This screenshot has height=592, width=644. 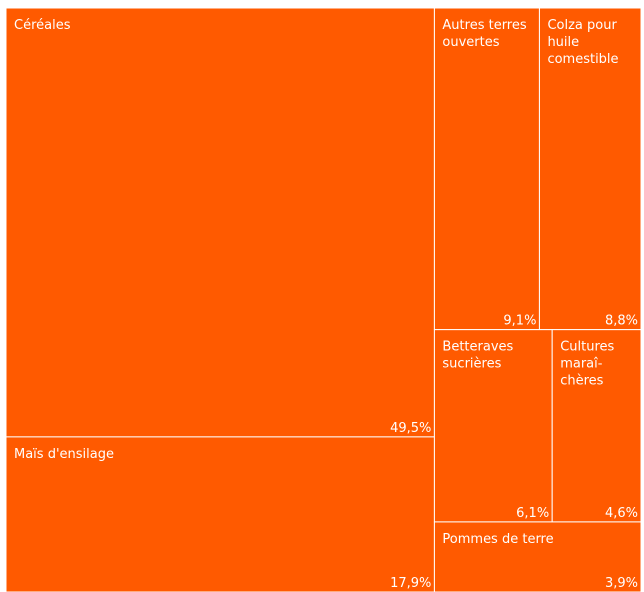 I want to click on tile-label-mais-d-ensilage: Maïs d'ensilage, so click(x=64, y=454).